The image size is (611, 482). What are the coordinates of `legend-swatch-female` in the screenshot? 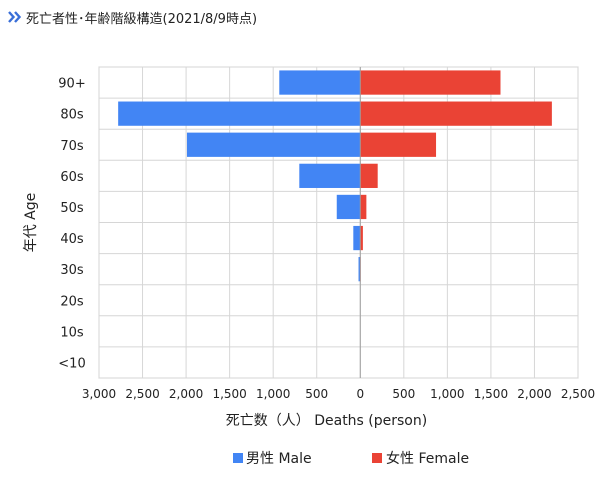 It's located at (377, 458).